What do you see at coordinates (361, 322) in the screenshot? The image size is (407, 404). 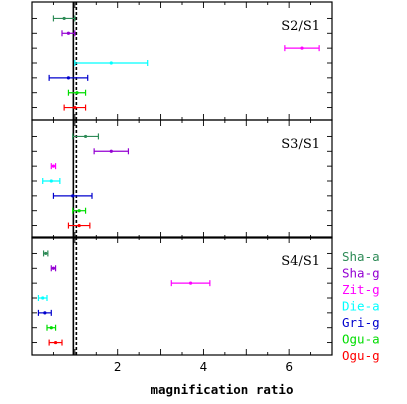 I see `legend-entry-gri-g: Gri-g` at bounding box center [361, 322].